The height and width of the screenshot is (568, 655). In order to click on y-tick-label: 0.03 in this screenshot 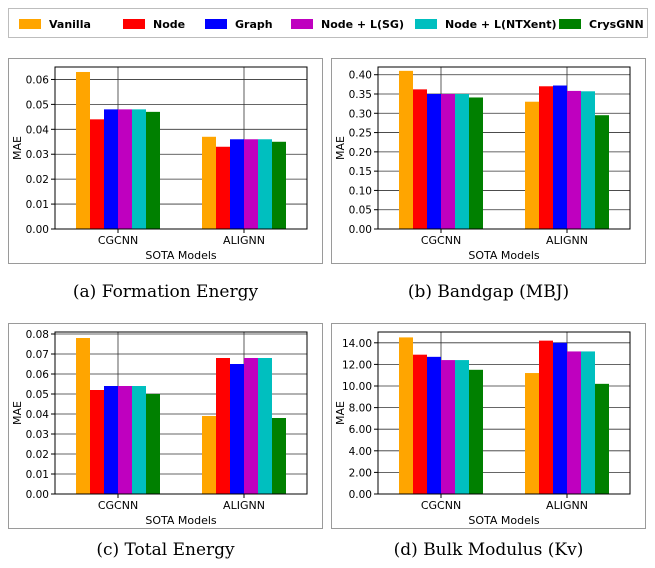, I will do `click(37, 435)`.